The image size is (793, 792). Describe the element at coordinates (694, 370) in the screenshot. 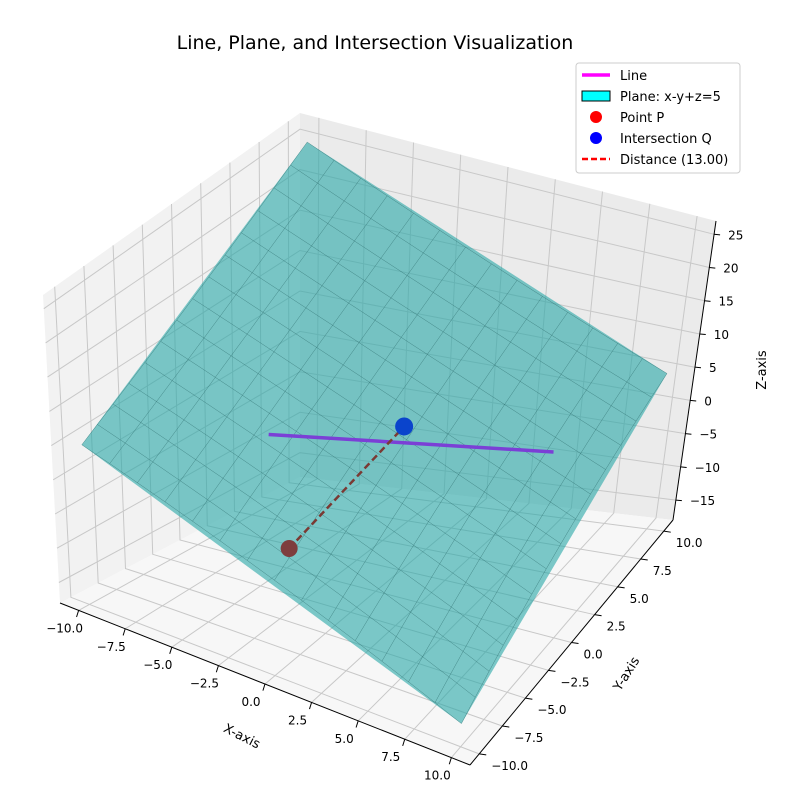

I see `z-axis-line` at that location.